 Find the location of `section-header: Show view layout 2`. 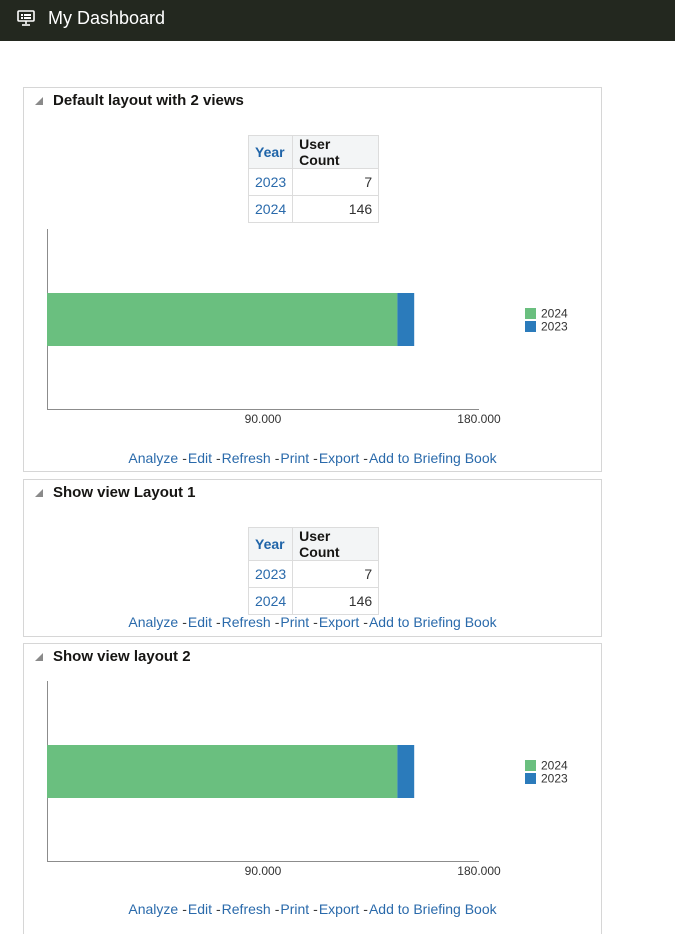

section-header: Show view layout 2 is located at coordinates (312, 656).